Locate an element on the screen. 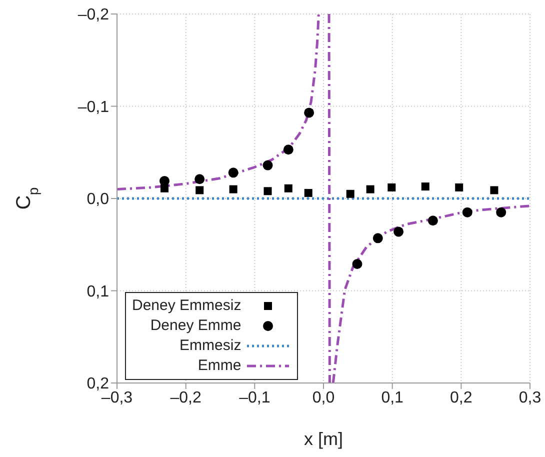 The width and height of the screenshot is (545, 457). y-tick-label: –0,1 is located at coordinates (94, 107).